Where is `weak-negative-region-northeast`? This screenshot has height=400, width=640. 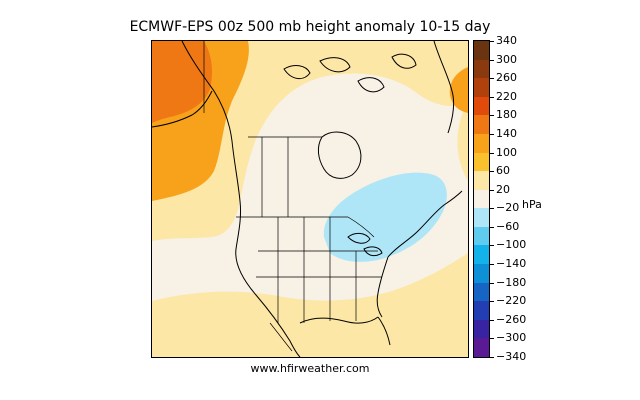
weak-negative-region-northeast is located at coordinates (385, 217).